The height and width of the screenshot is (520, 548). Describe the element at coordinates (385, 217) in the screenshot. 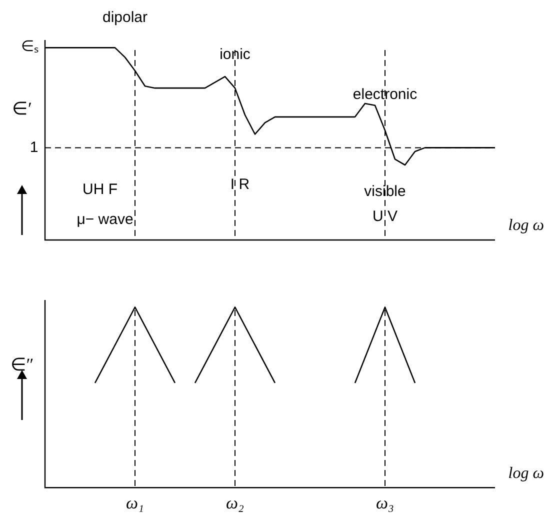

I see `annotation: U V` at that location.